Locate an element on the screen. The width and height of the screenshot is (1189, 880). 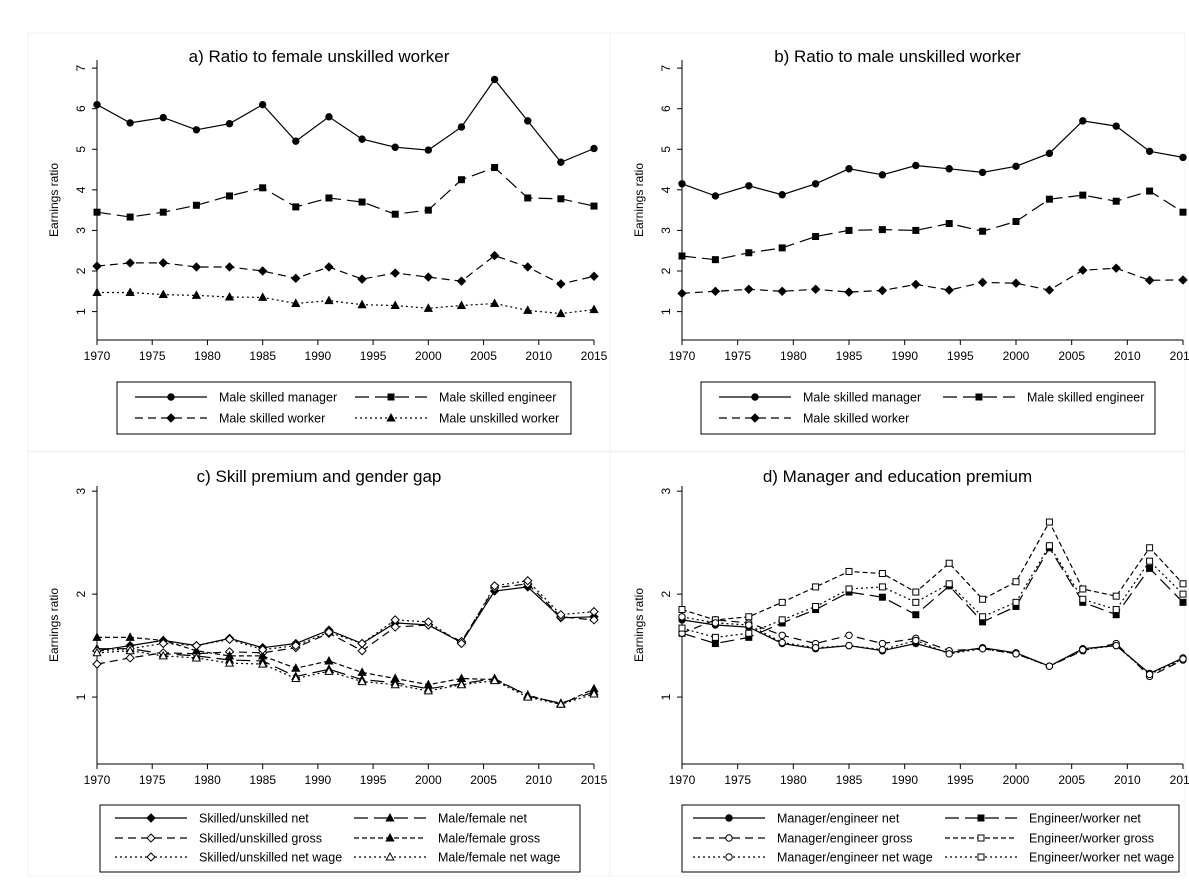
legend-label: Male/female net wage is located at coordinates (499, 858).